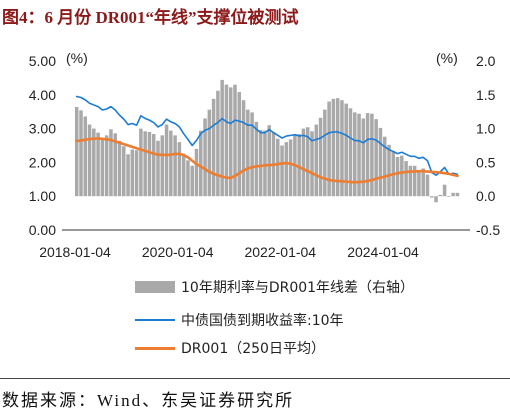  Describe the element at coordinates (280, 252) in the screenshot. I see `x-axis-tick-label: 2022-01-04` at that location.